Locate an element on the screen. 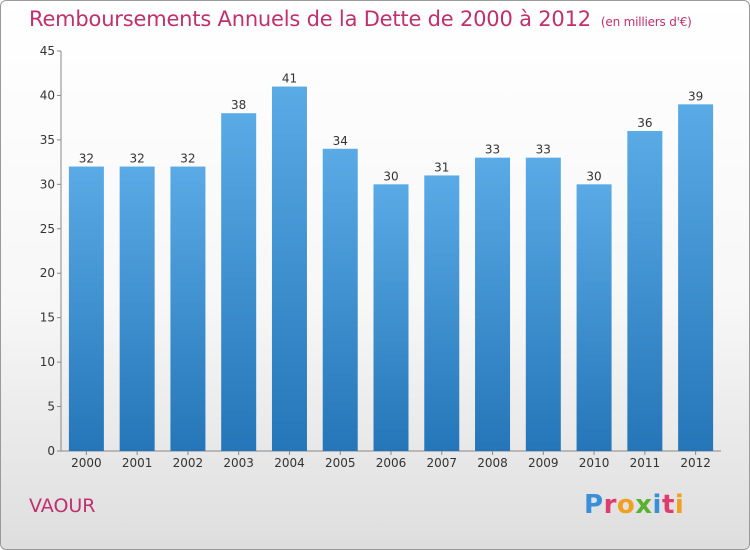 This screenshot has width=750, height=550. y-tick-label: 10 is located at coordinates (47, 362).